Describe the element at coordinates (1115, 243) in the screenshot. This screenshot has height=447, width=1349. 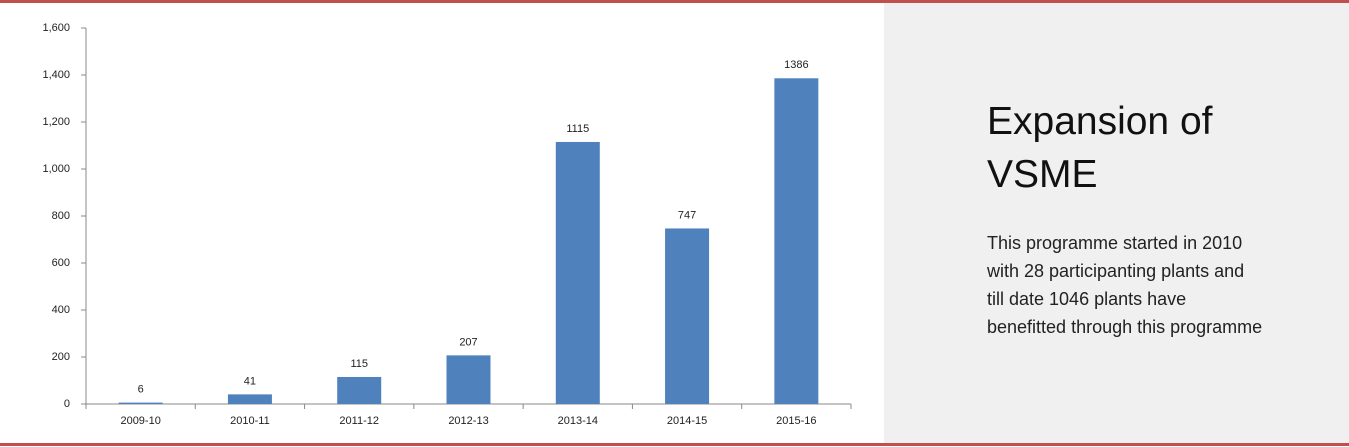
I see `text-line: This programme started in 2010` at that location.